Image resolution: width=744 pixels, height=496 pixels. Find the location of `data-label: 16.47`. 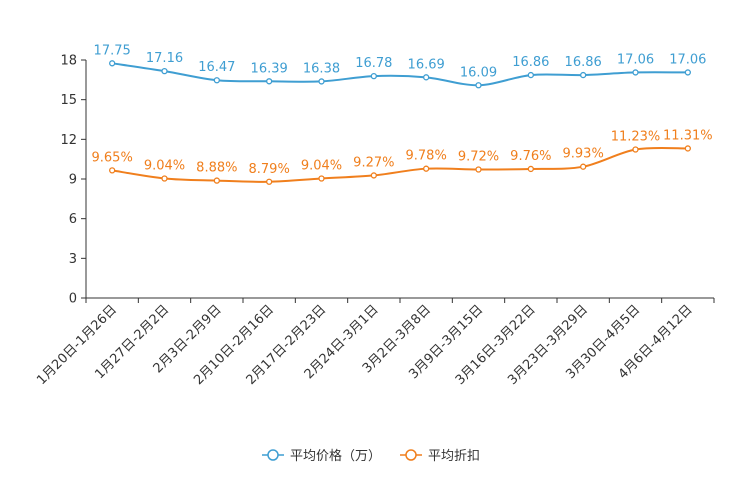

data-label: 16.47 is located at coordinates (216, 67).